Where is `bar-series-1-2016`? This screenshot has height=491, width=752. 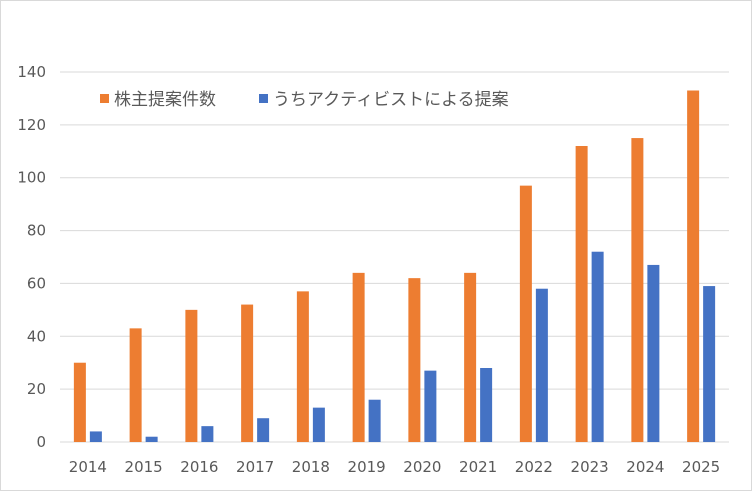
bar-series-1-2016 is located at coordinates (191, 375).